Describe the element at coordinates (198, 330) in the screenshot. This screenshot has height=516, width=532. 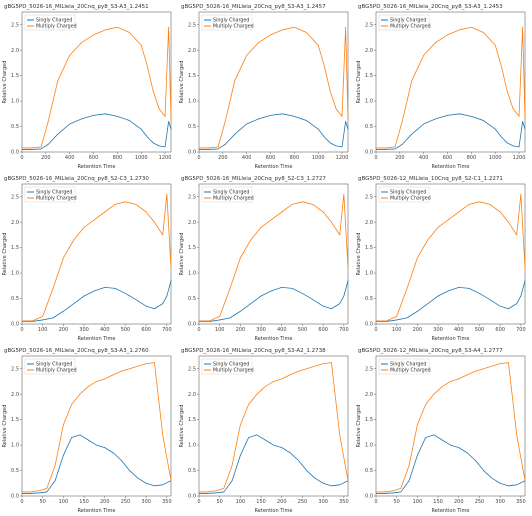
I see `x-tick-label: 0` at that location.